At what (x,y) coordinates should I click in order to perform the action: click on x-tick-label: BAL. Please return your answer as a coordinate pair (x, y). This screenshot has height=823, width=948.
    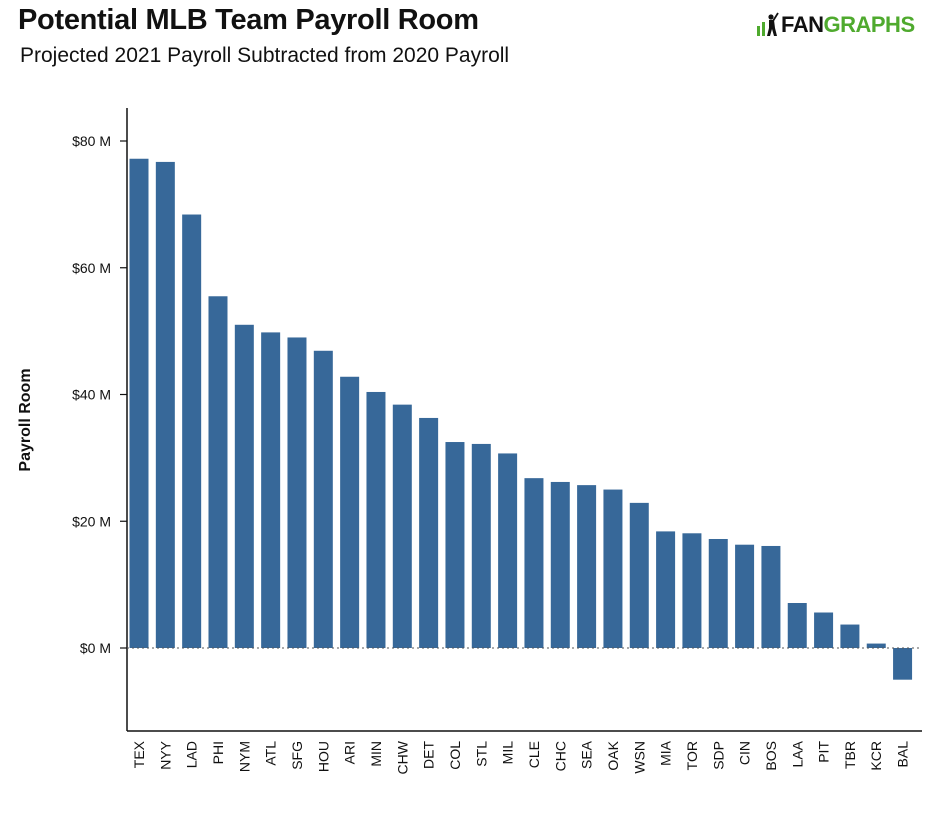
    Looking at the image, I should click on (903, 754).